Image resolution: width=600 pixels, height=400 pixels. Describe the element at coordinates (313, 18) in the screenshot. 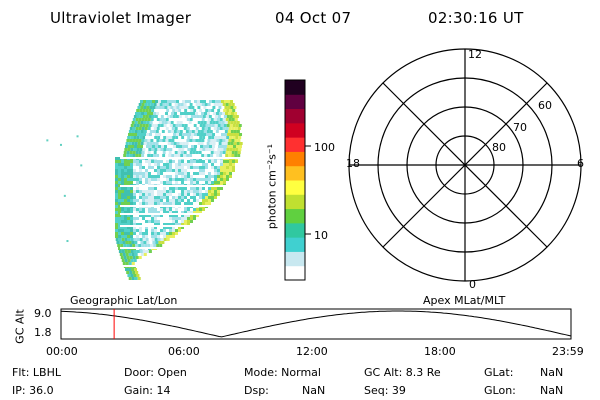

I see `date-label: 04 Oct 07` at that location.